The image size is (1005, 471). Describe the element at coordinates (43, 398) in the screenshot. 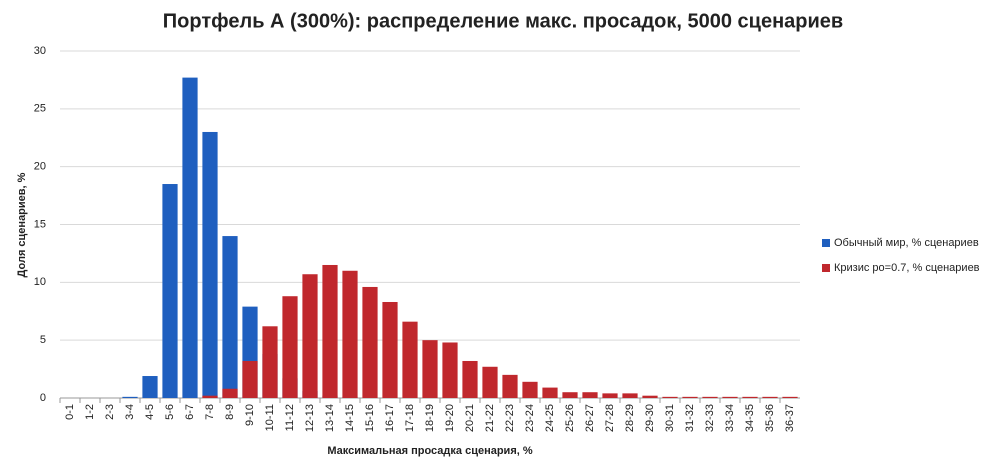

I see `y-tick-label: 0` at that location.